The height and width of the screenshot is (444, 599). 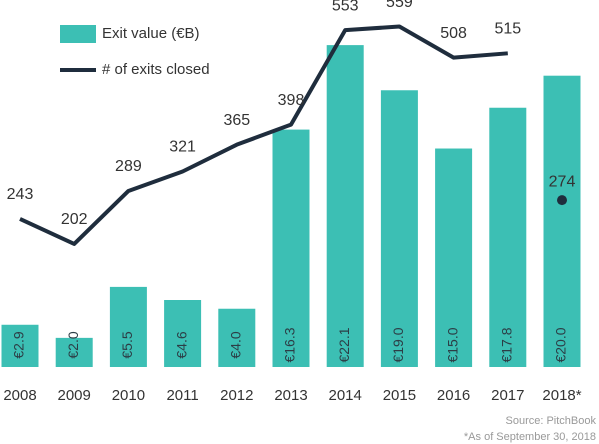 I want to click on line-value-label: 508, so click(x=453, y=33).